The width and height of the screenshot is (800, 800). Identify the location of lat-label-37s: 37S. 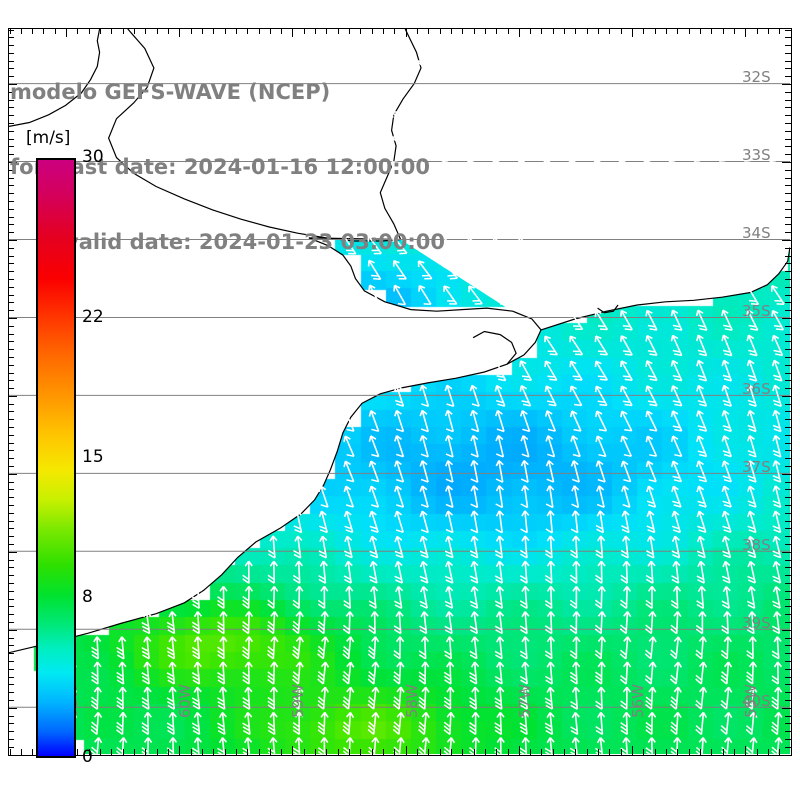
(756, 466).